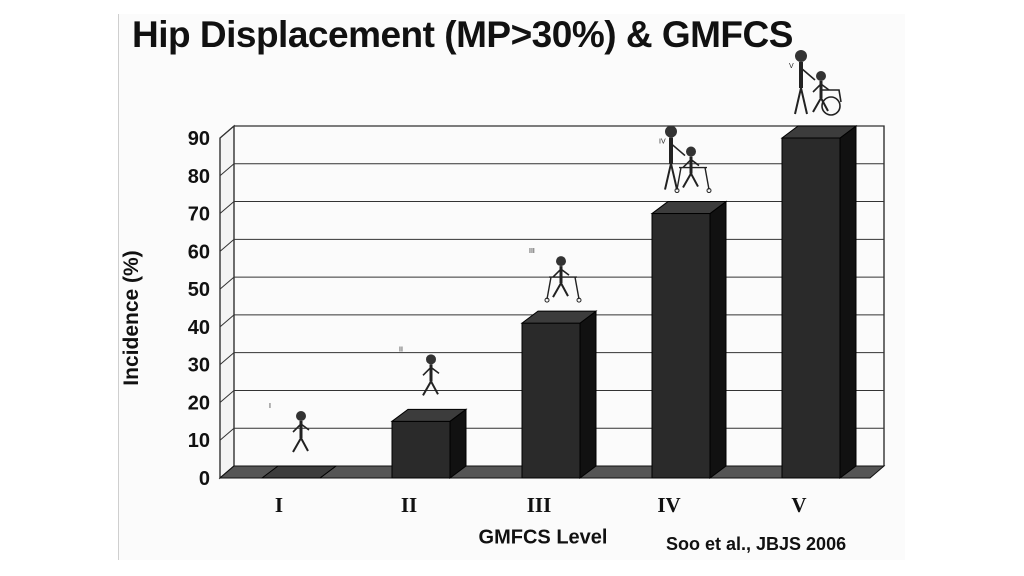 The height and width of the screenshot is (576, 1024). Describe the element at coordinates (199, 309) in the screenshot. I see `y-tick-labels: 0 10 20 30 40 50 60 70 80 90` at that location.